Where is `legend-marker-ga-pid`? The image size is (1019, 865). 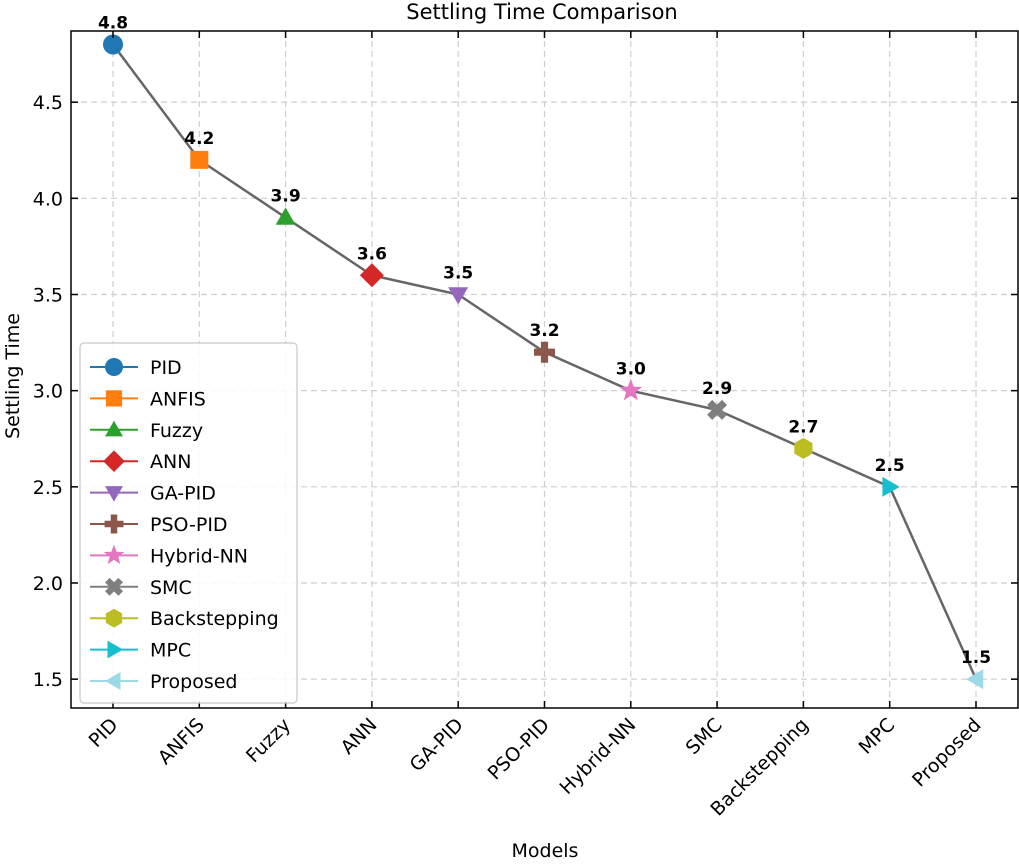
legend-marker-ga-pid is located at coordinates (114, 494).